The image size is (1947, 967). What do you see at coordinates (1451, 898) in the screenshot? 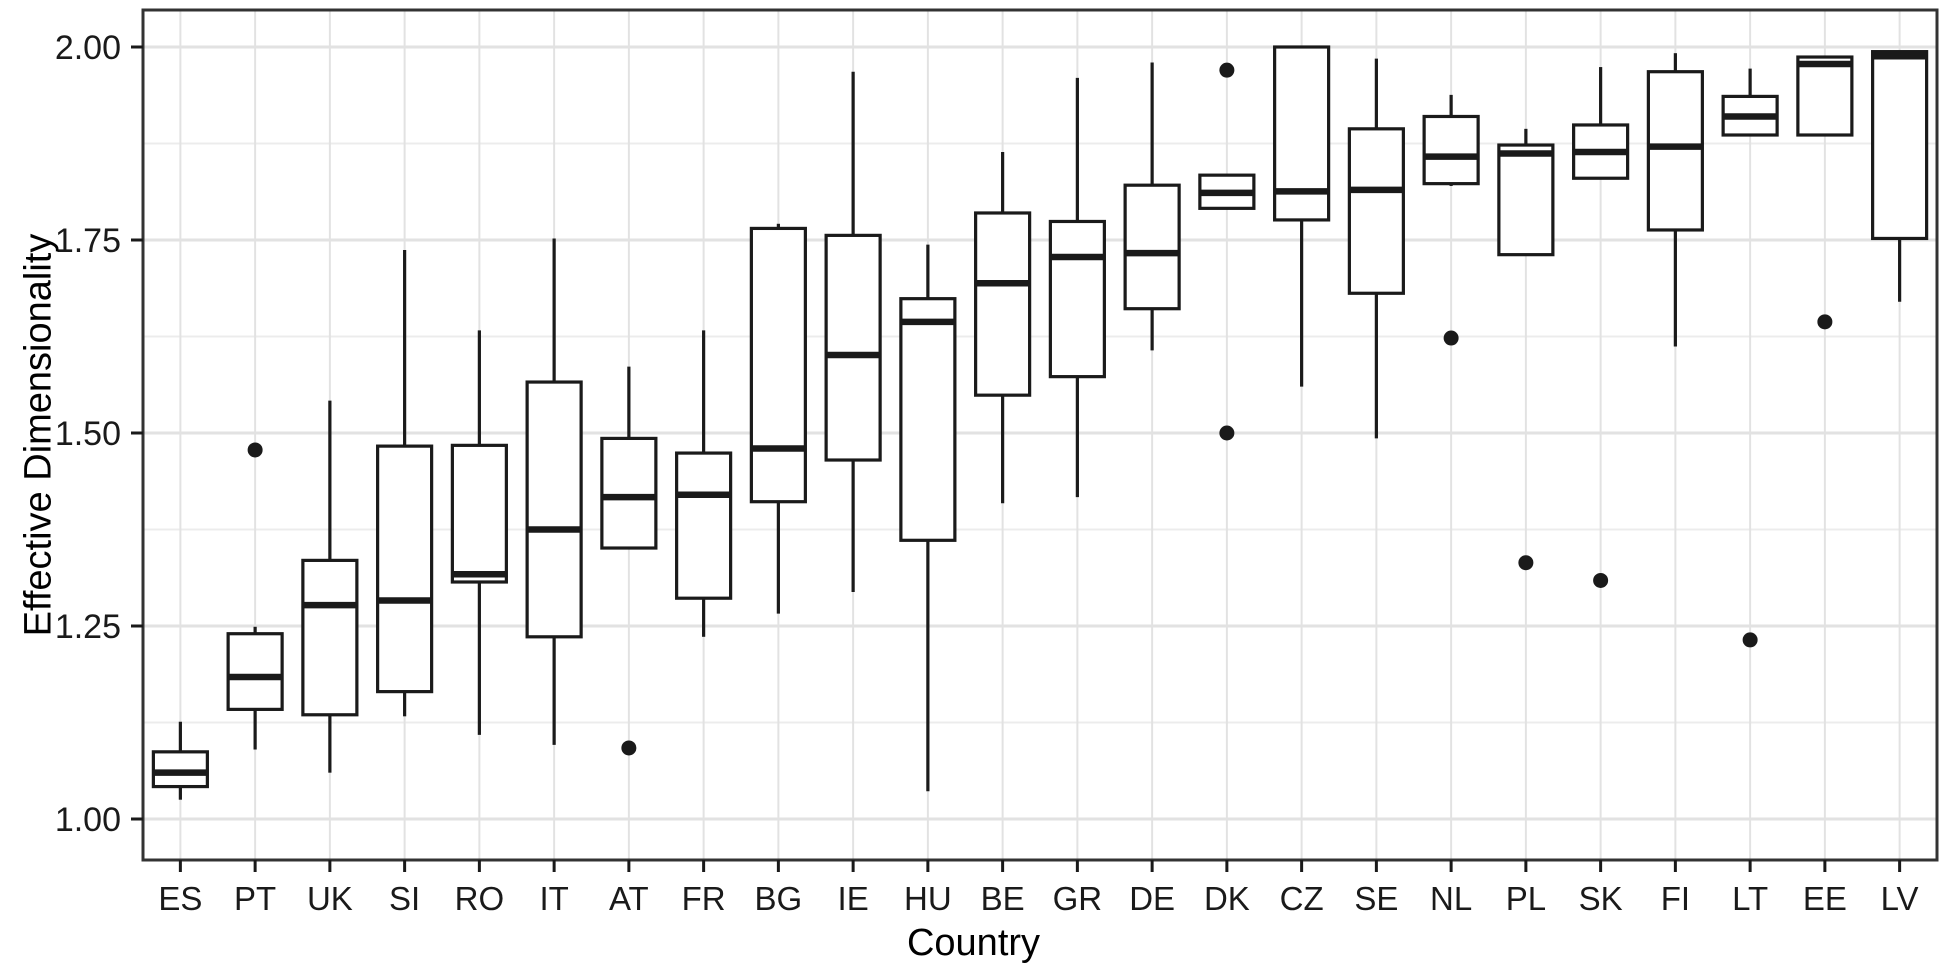
I see `x-tick-label-NL: NL` at bounding box center [1451, 898].